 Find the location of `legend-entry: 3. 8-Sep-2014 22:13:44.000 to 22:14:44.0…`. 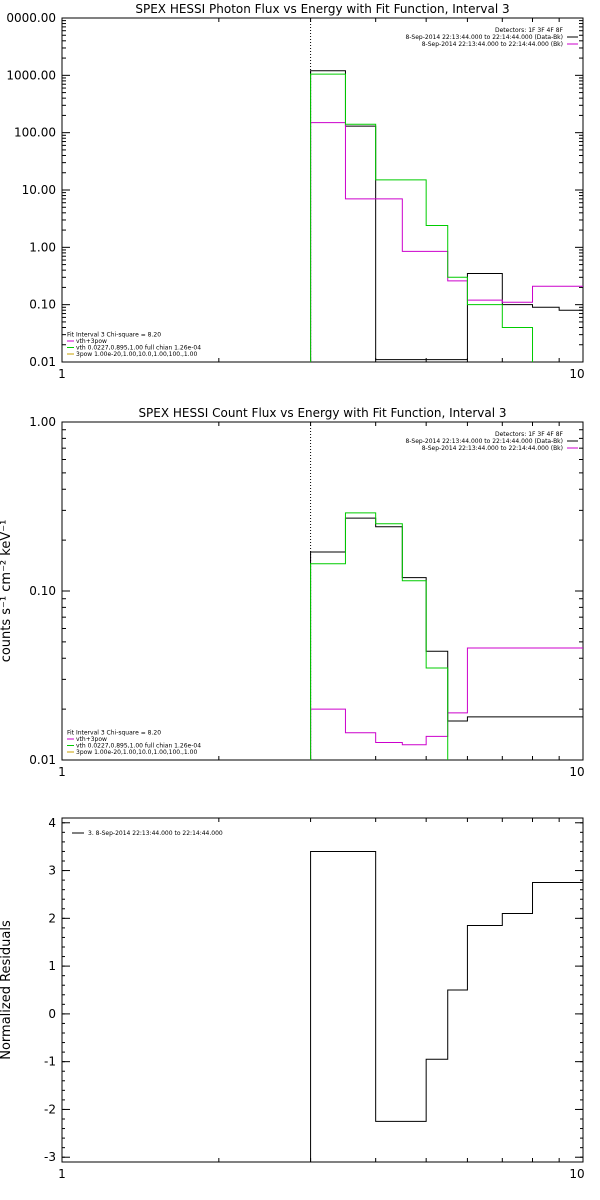

legend-entry: 3. 8-Sep-2014 22:13:44.000 to 22:14:44.0… is located at coordinates (155, 833).